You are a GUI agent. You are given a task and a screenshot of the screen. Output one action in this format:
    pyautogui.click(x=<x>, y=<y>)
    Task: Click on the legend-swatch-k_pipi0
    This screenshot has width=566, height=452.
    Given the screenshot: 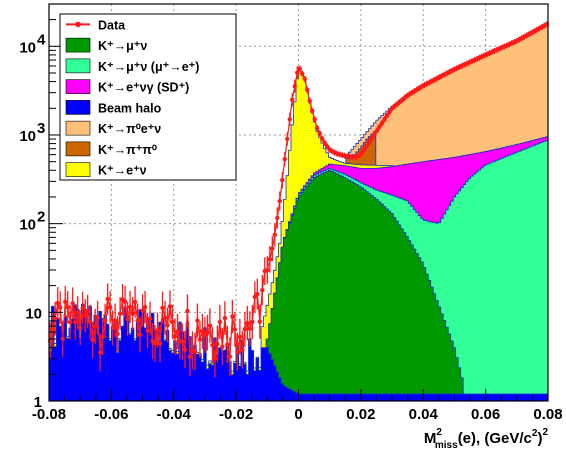 What is the action you would take?
    pyautogui.click(x=78, y=149)
    